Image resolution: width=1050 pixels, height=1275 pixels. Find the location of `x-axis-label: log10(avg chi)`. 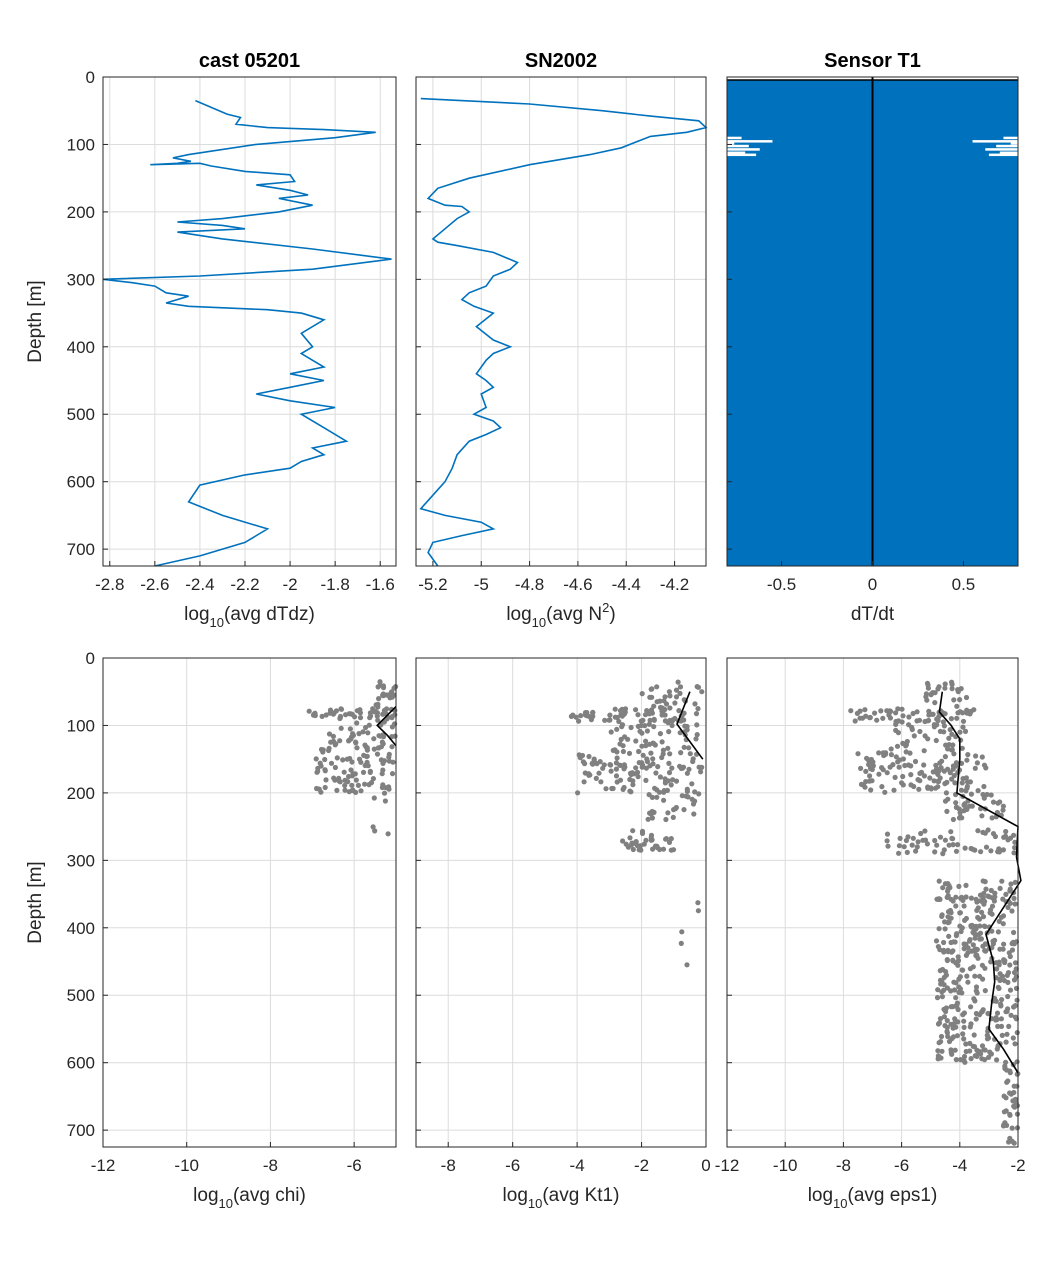

x-axis-label: log10(avg chi) is located at coordinates (249, 1198).